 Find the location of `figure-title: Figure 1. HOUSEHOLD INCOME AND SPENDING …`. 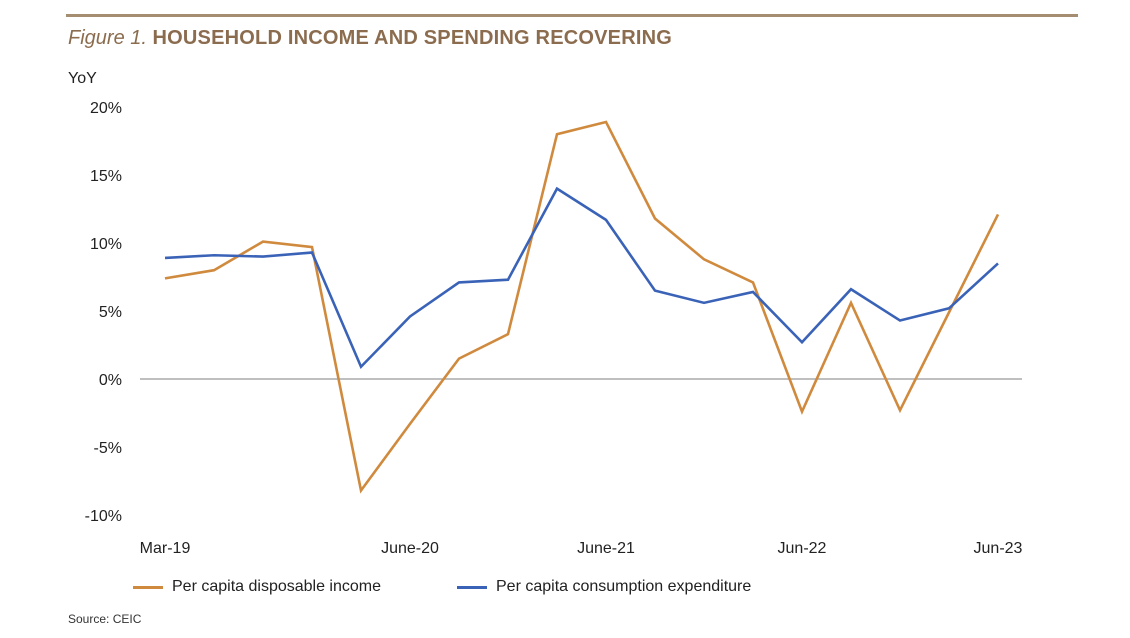

figure-title: Figure 1. HOUSEHOLD INCOME AND SPENDING … is located at coordinates (370, 38).